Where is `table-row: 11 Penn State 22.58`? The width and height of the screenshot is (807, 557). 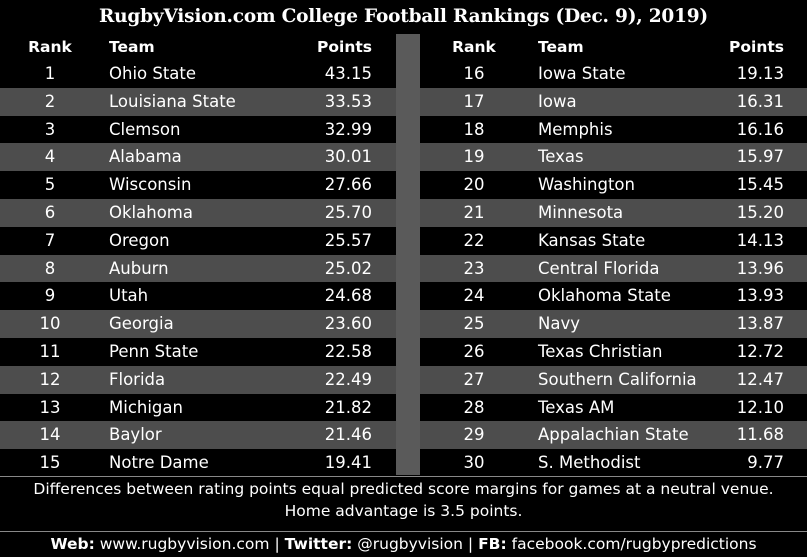 table-row: 11 Penn State 22.58 is located at coordinates (198, 352).